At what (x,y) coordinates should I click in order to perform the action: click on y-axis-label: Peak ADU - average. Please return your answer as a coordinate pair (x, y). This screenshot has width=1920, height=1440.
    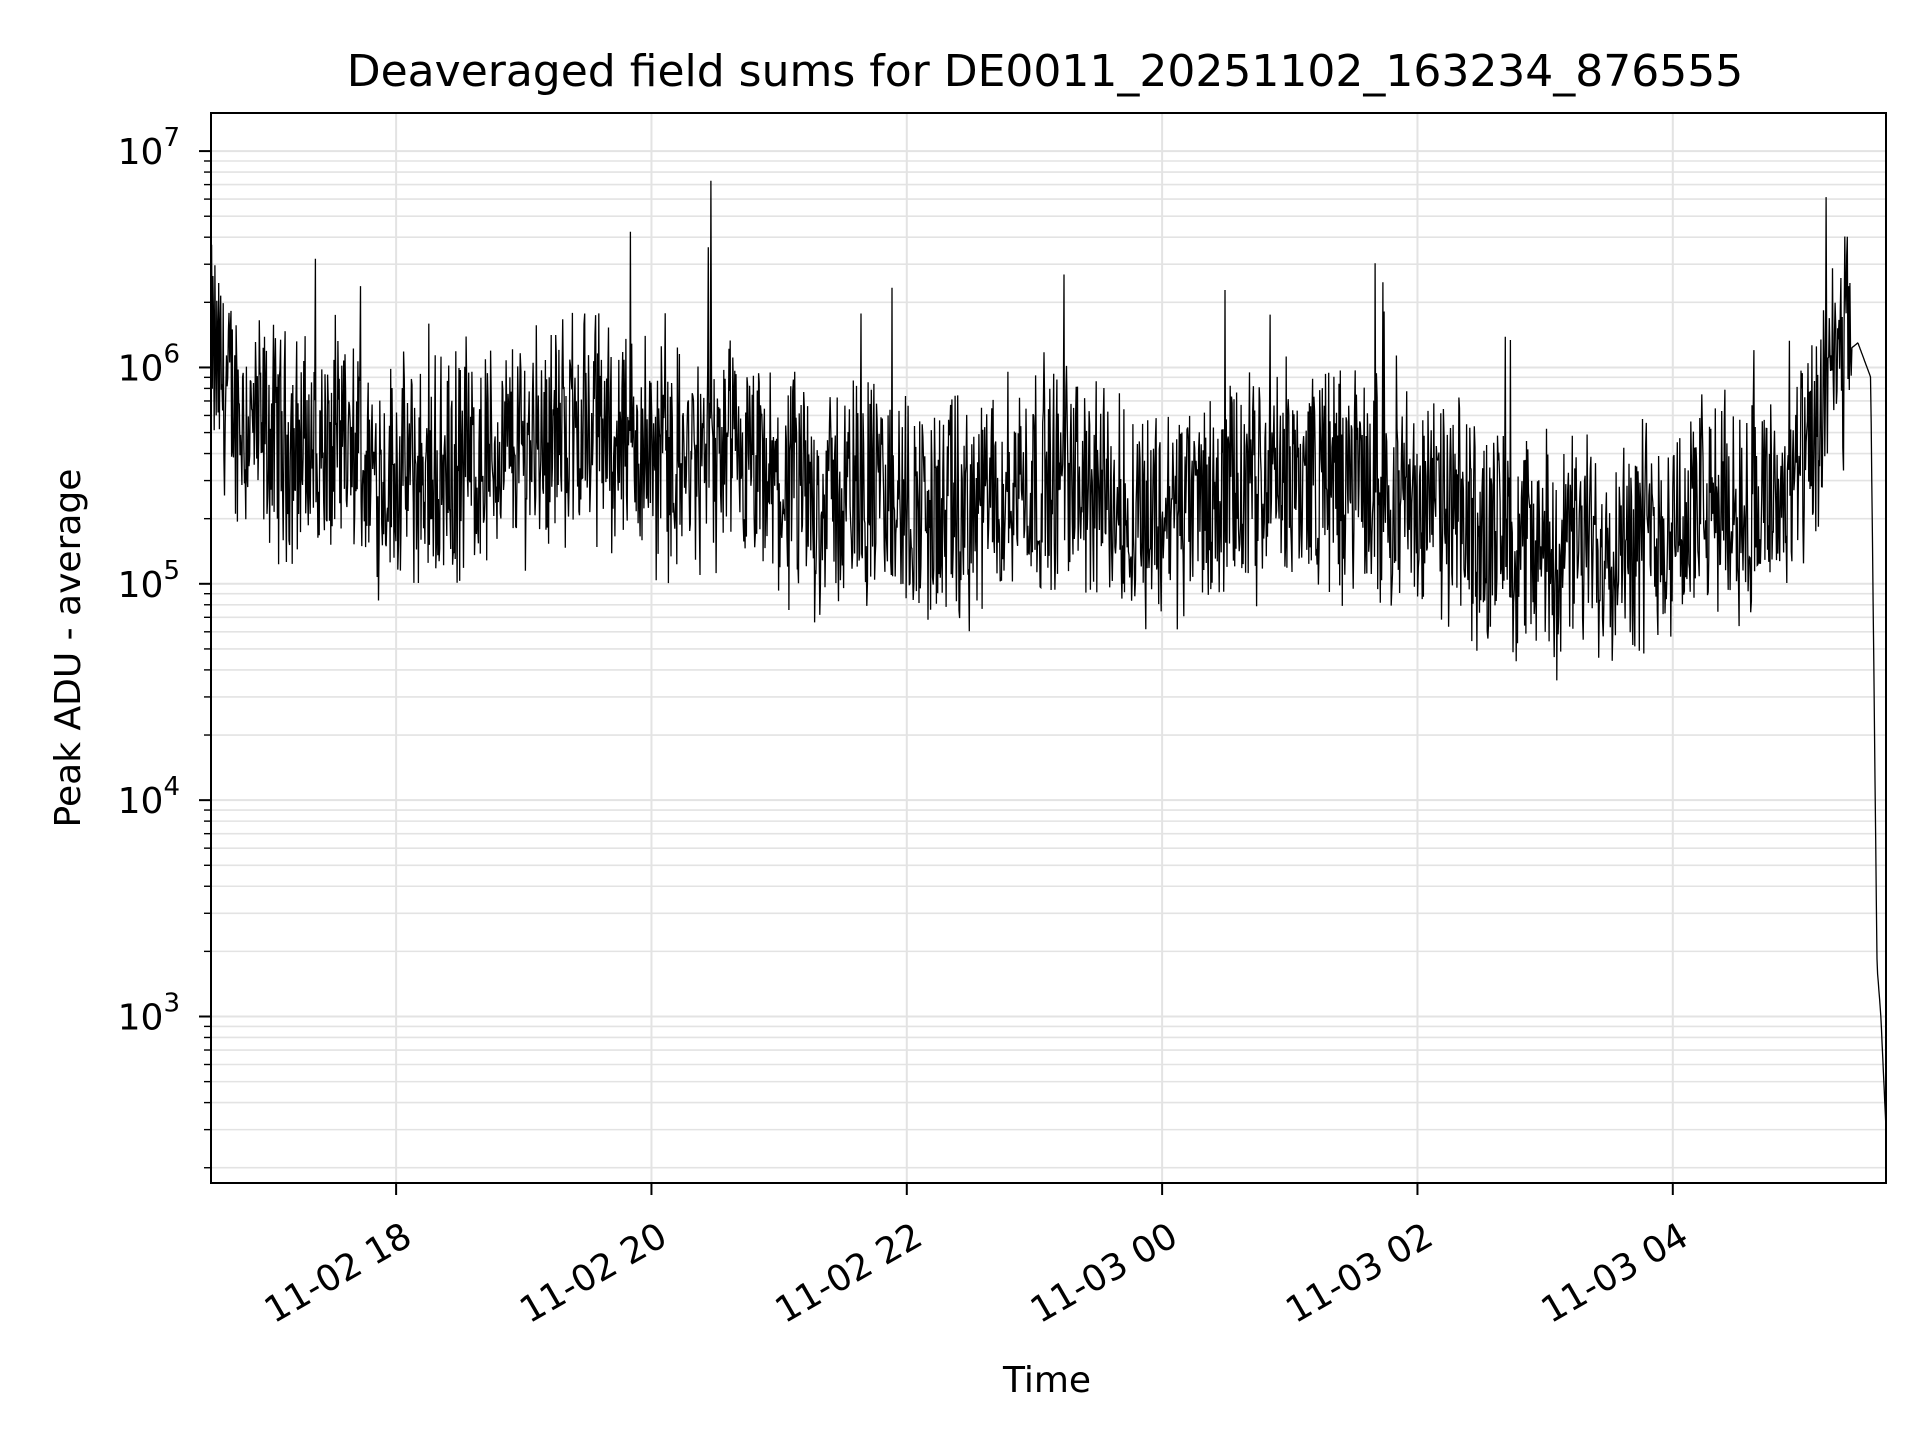
    Looking at the image, I should click on (68, 648).